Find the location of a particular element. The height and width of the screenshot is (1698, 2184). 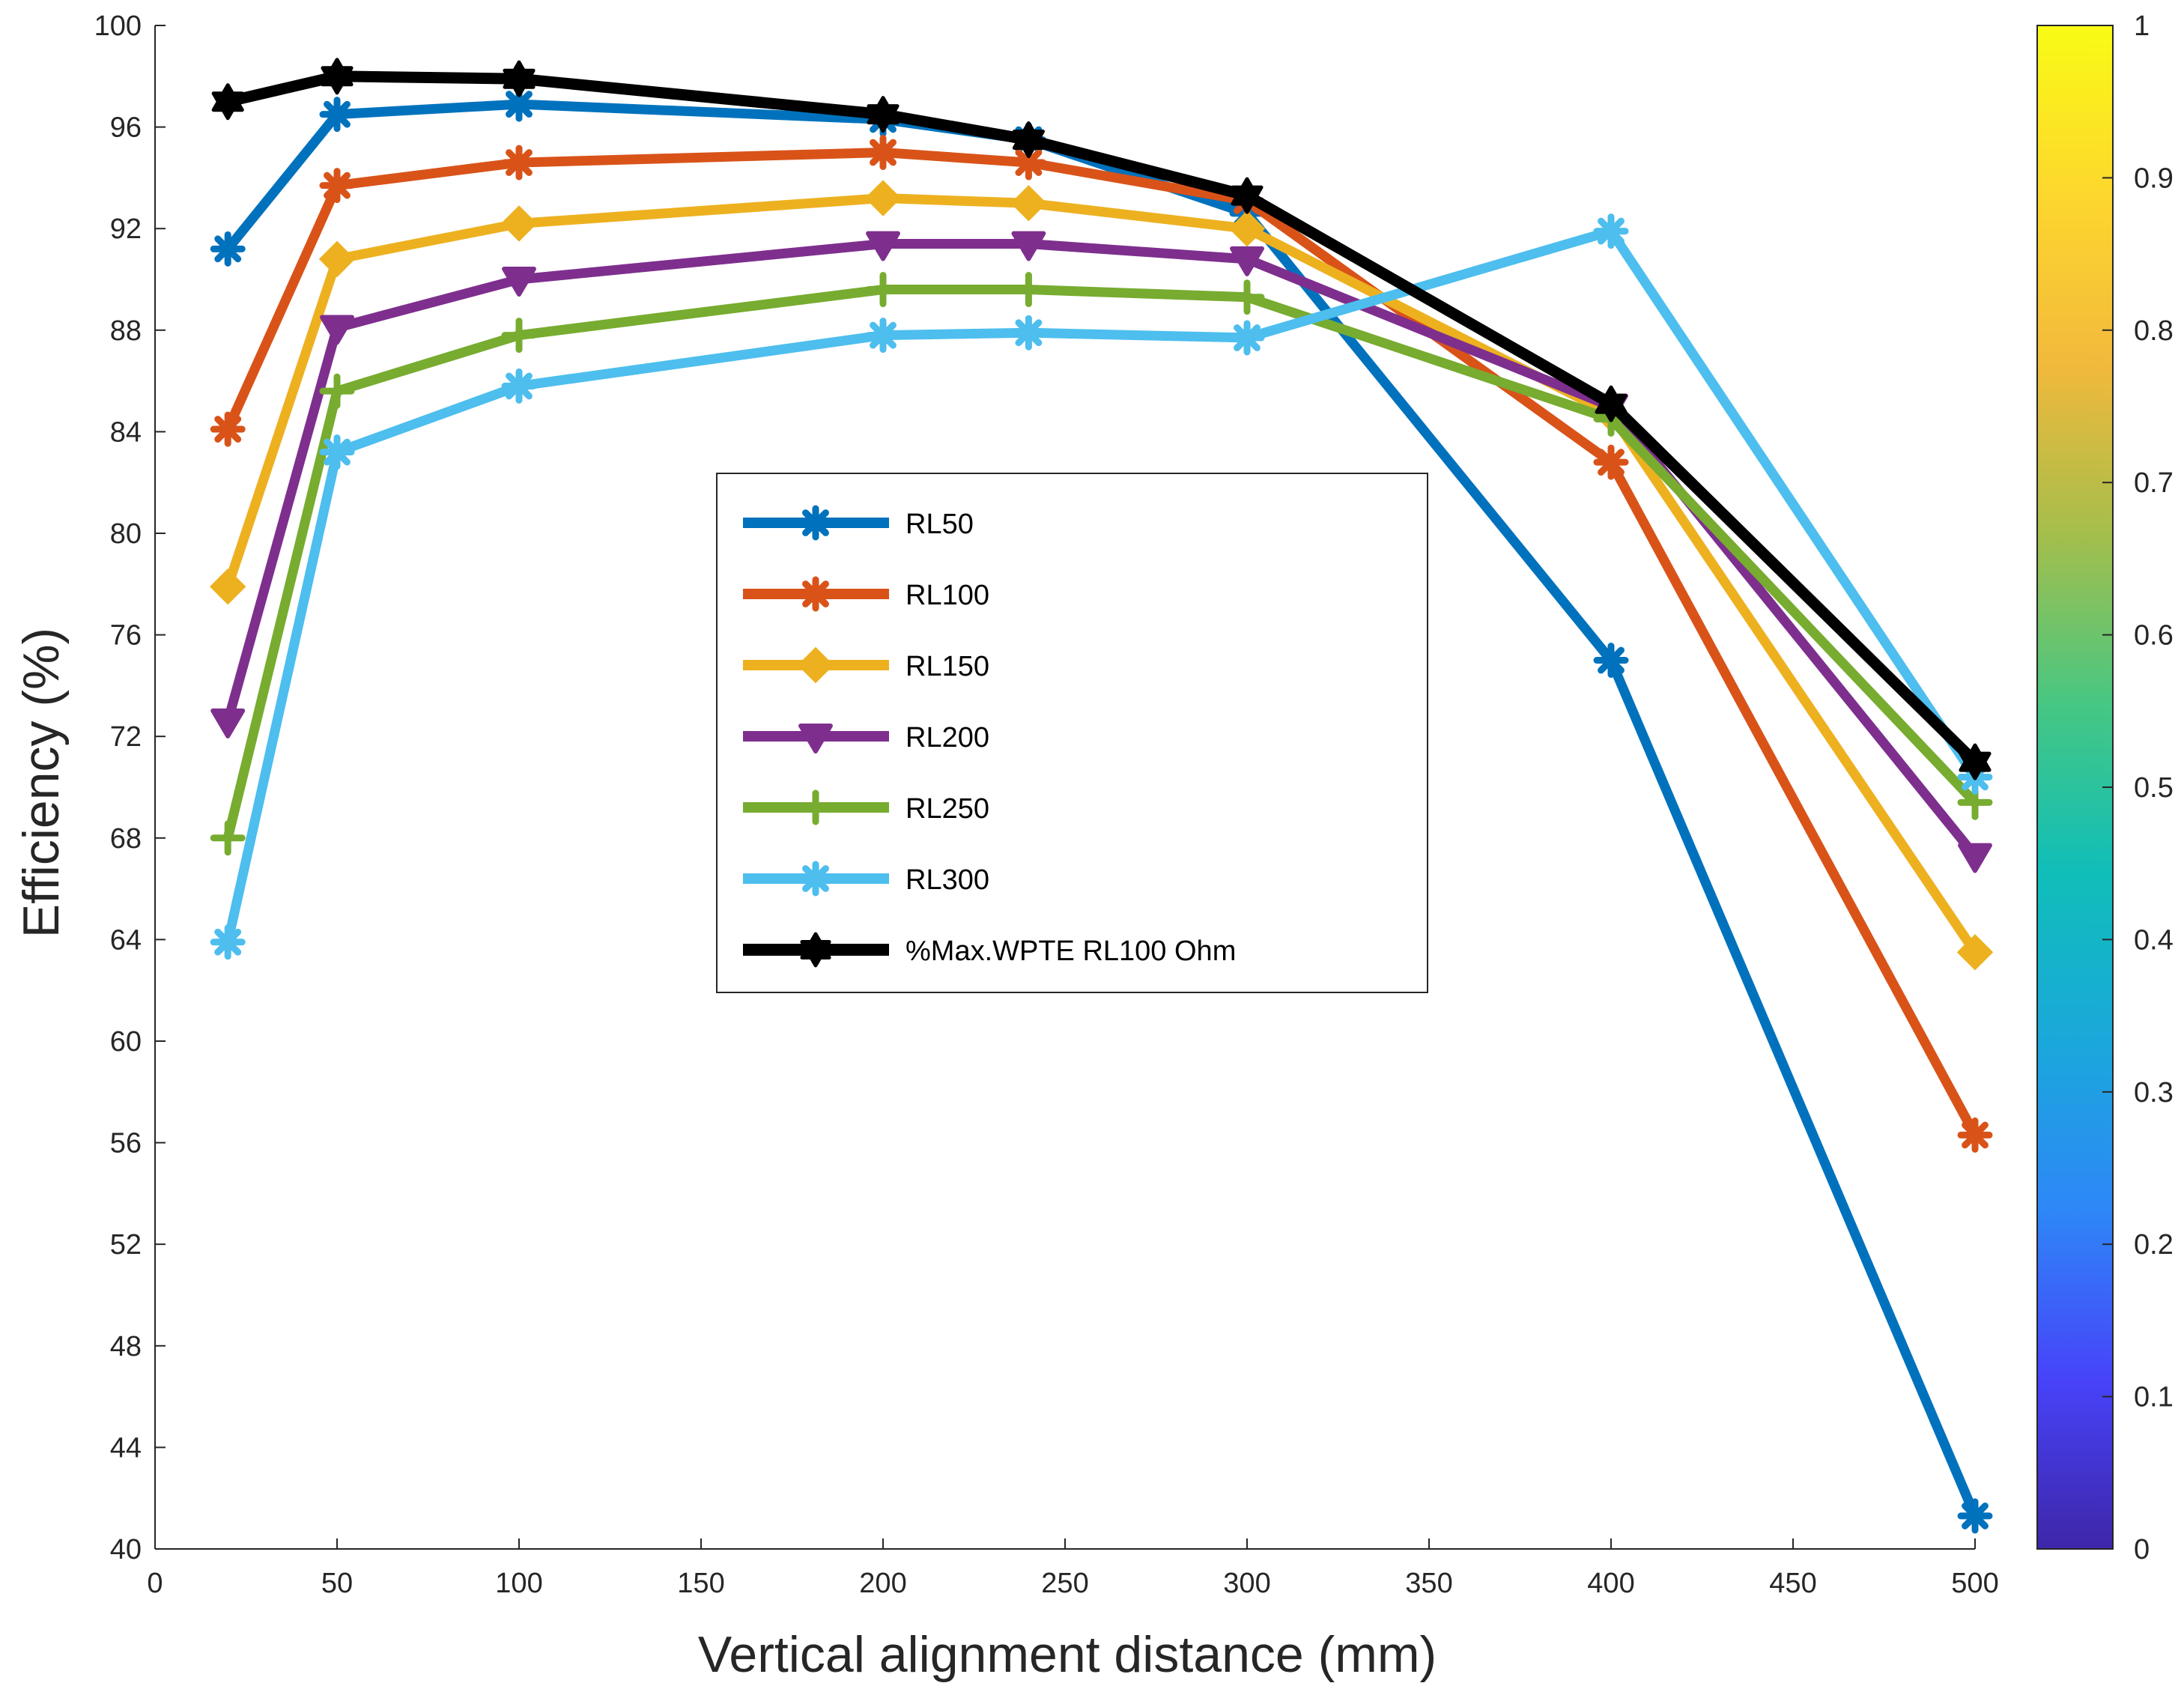

y-tick-label: 80 is located at coordinates (126, 534).